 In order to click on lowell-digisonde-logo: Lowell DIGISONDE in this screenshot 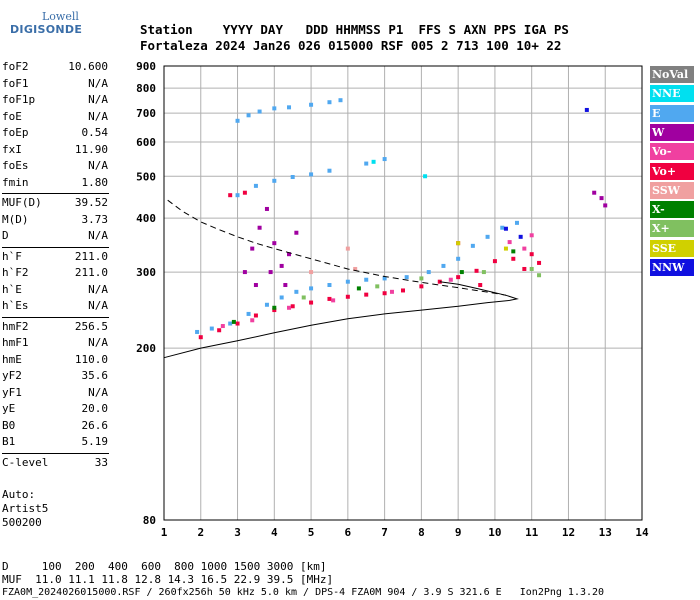, I will do `click(43, 23)`.